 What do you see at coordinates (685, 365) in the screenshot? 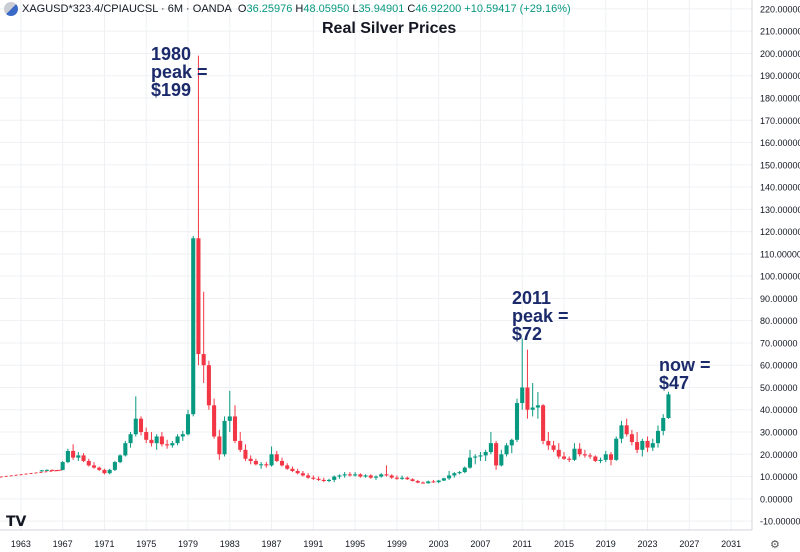
I see `annotation-line: now =` at bounding box center [685, 365].